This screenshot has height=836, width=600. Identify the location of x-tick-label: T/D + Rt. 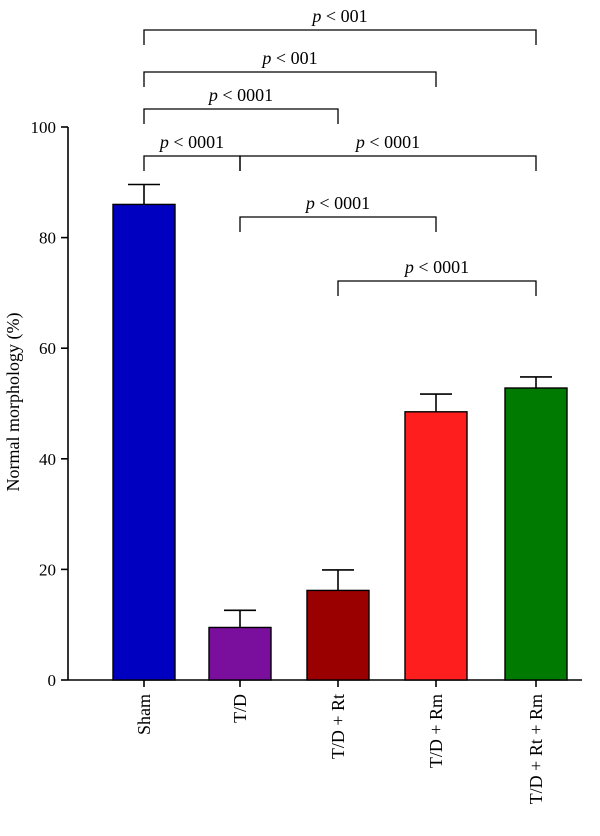
(338, 726).